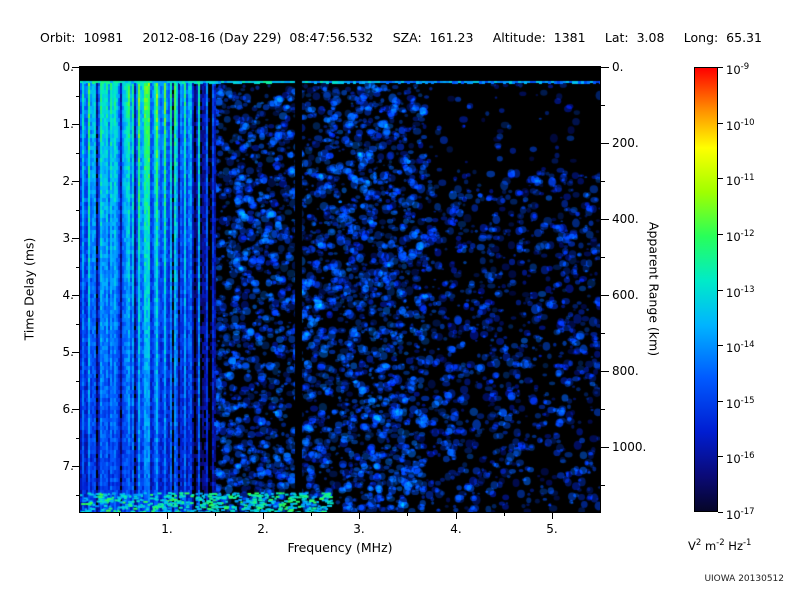 This screenshot has height=600, width=800. I want to click on colorbar-tick-label: 10-9, so click(738, 69).